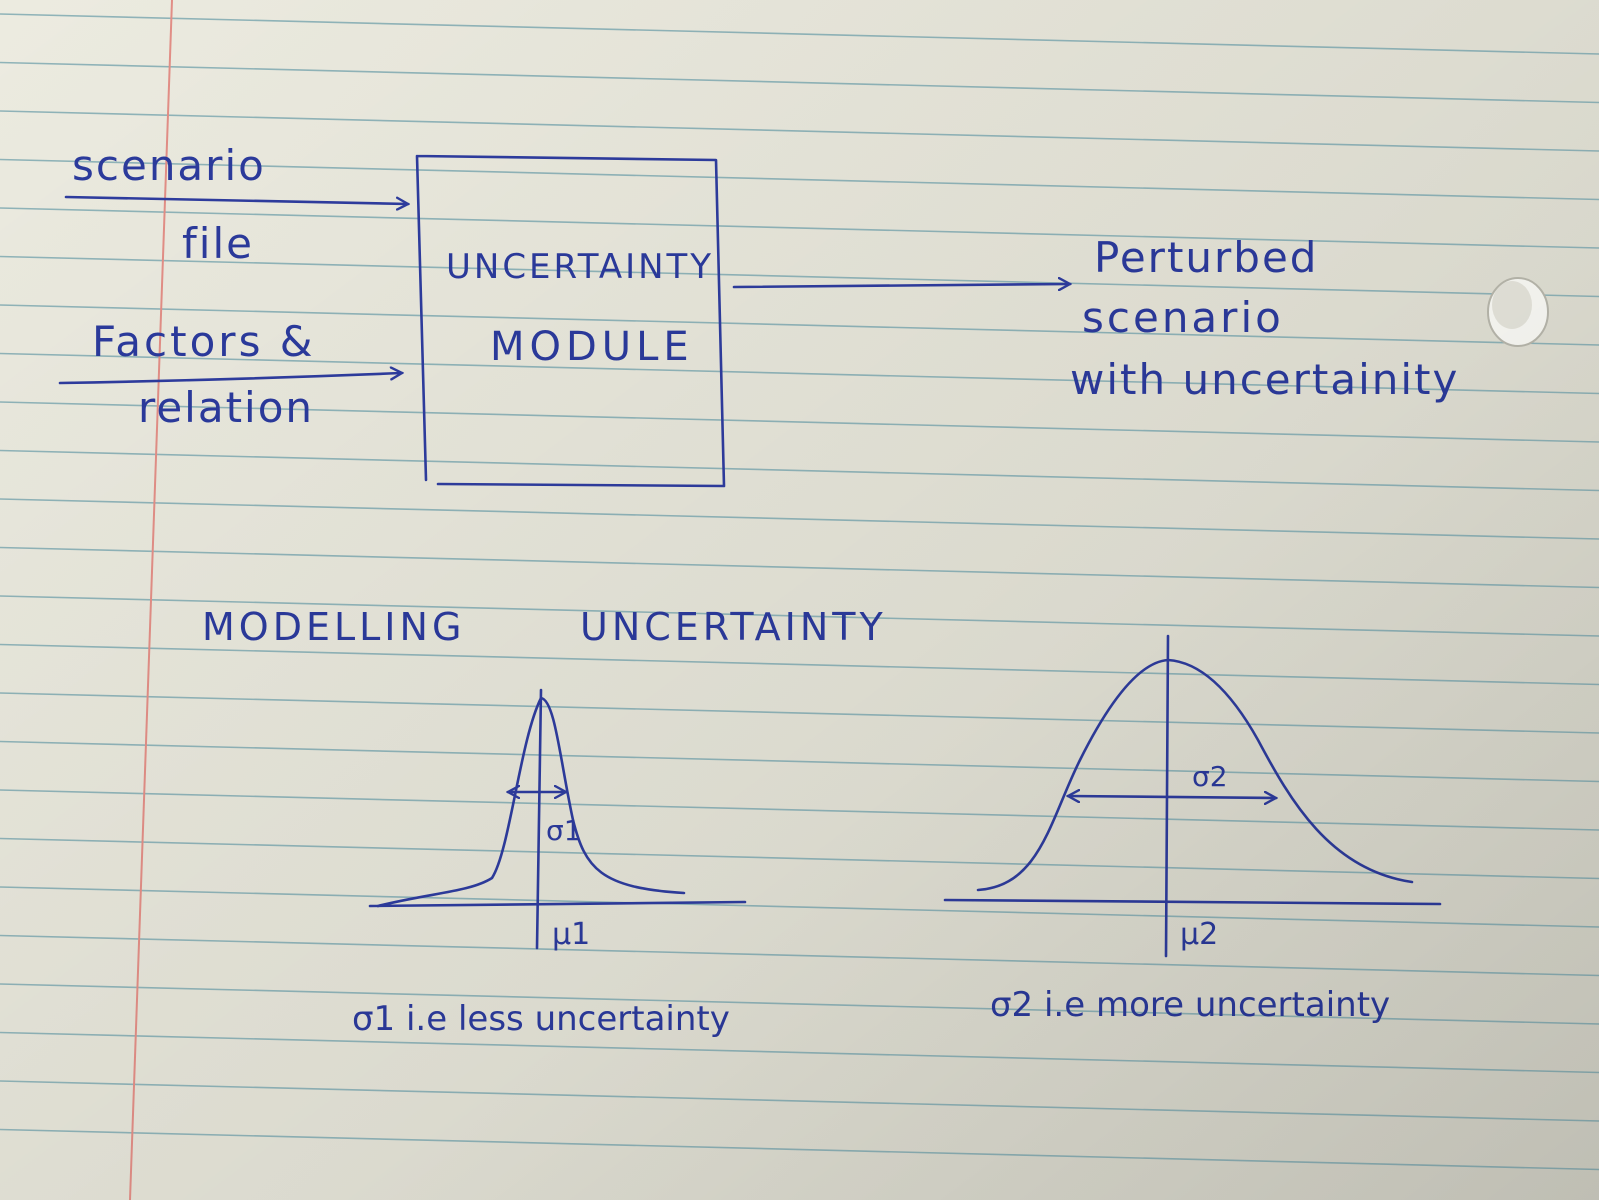 This screenshot has height=1200, width=1599. I want to click on module-box-outline, so click(570, 321).